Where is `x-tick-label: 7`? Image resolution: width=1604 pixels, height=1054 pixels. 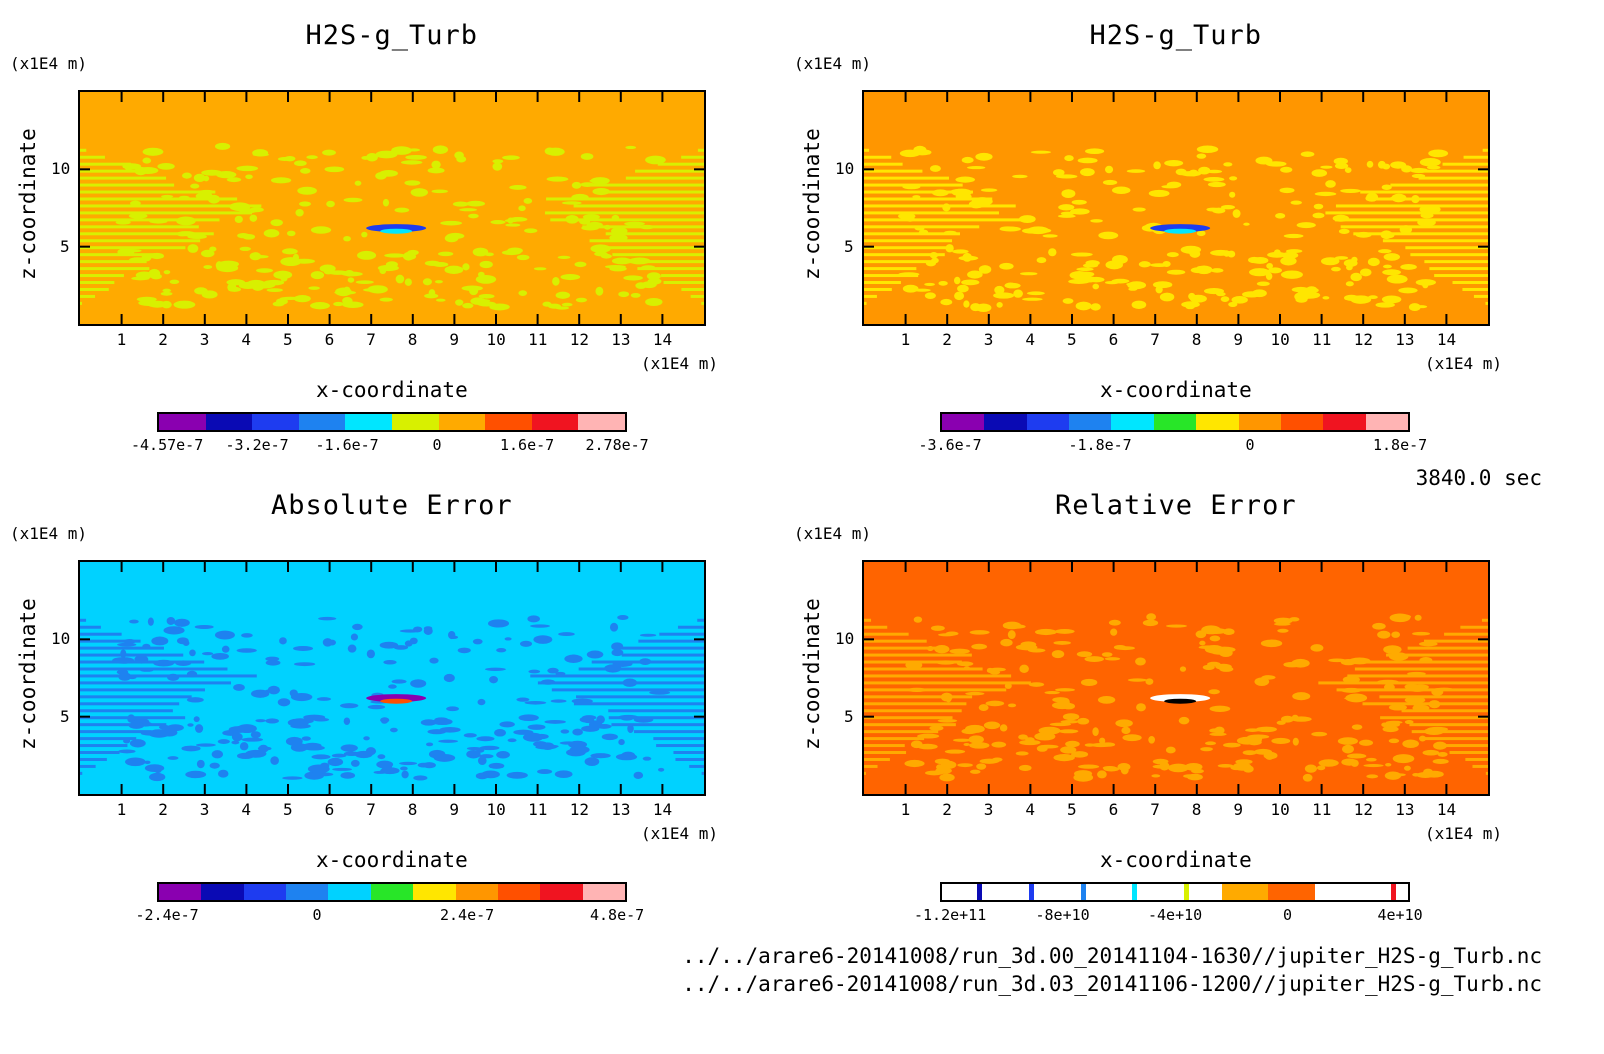
x-tick-label: 7 is located at coordinates (1155, 339).